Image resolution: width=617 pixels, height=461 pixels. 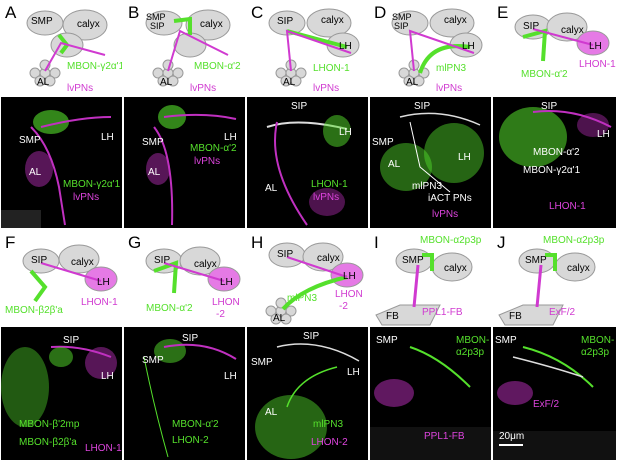 What do you see at coordinates (450, 198) in the screenshot?
I see `label-iact: iACT PNs` at bounding box center [450, 198].